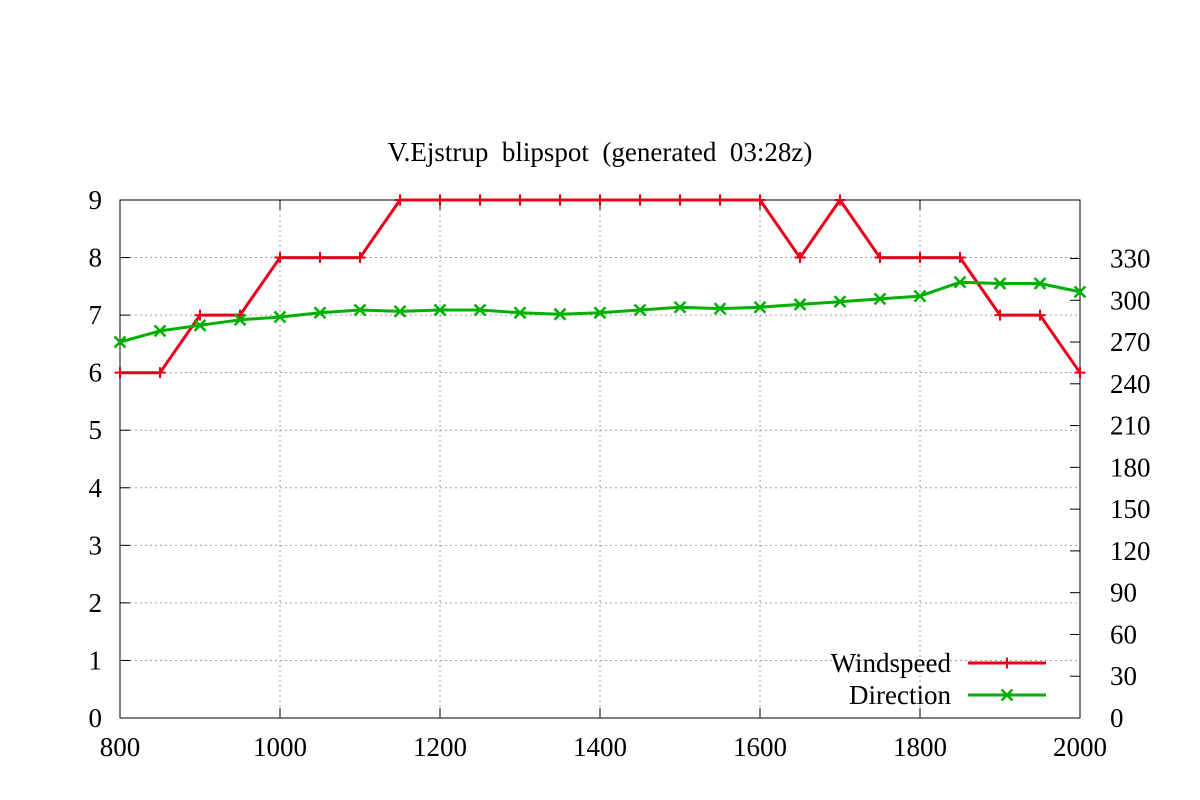 The height and width of the screenshot is (800, 1200). I want to click on y2-tick-label: 30, so click(1123, 676).